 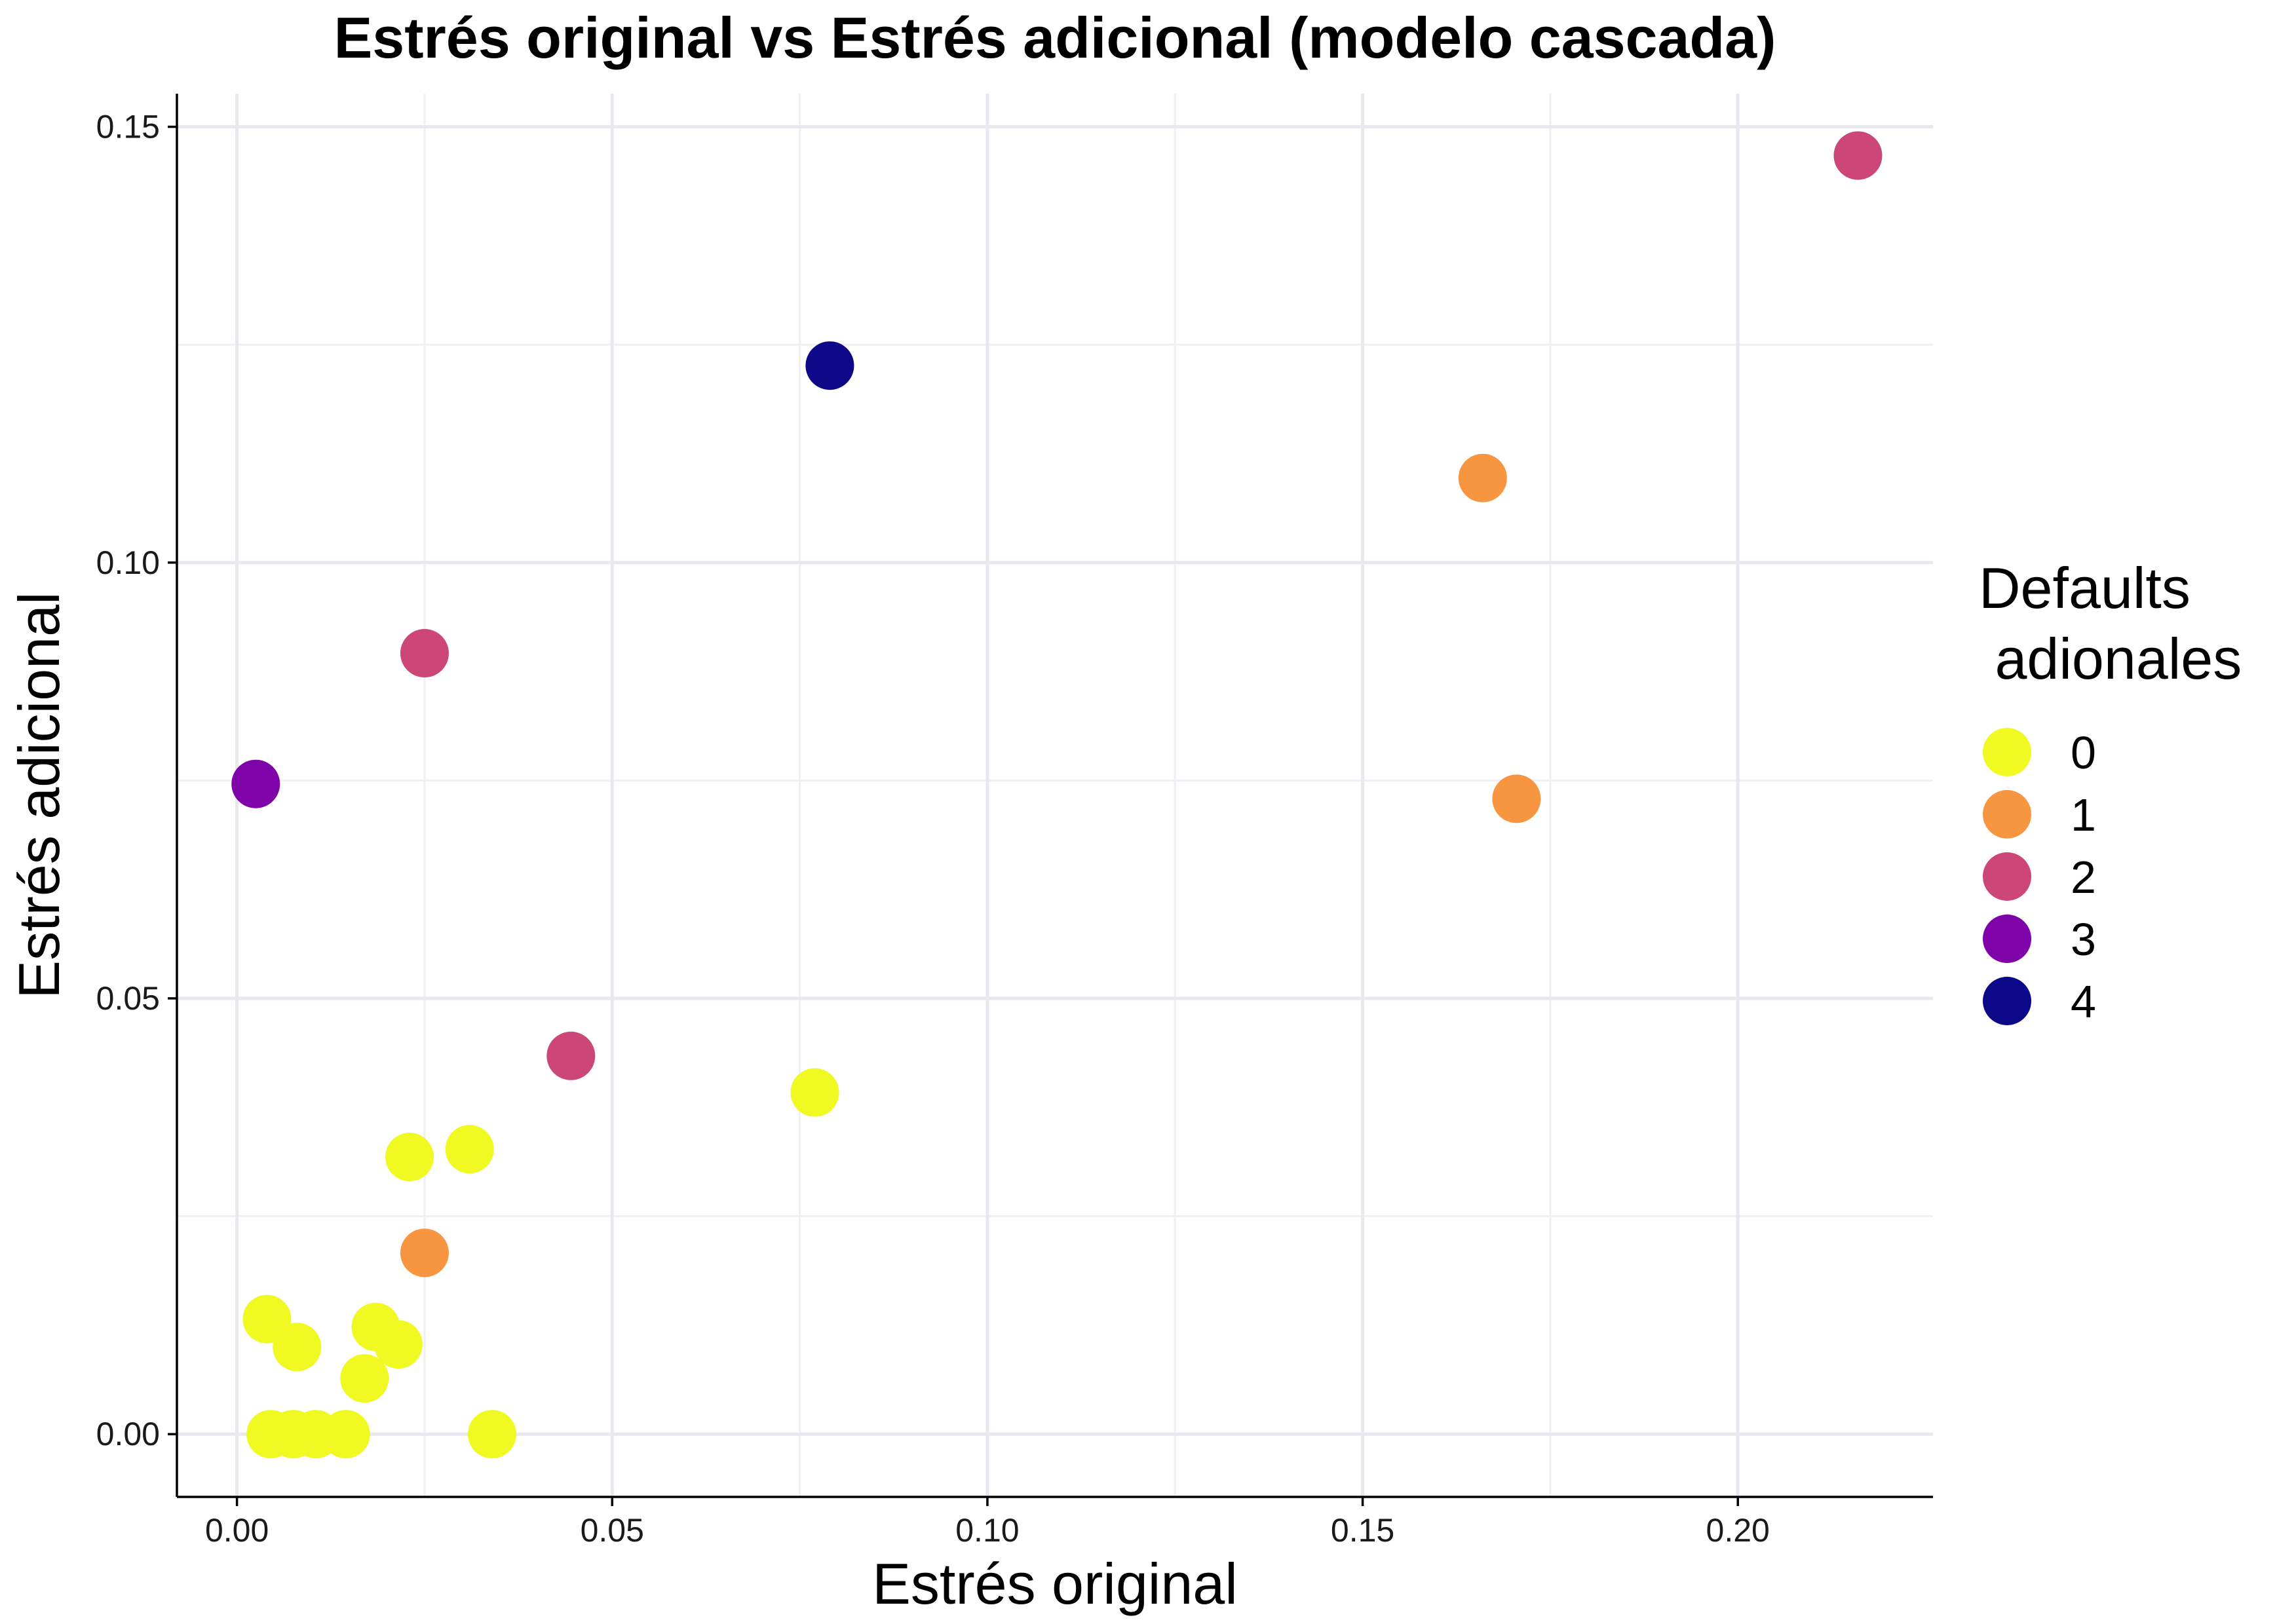 I want to click on x-tick-label: 0.05, so click(x=612, y=1530).